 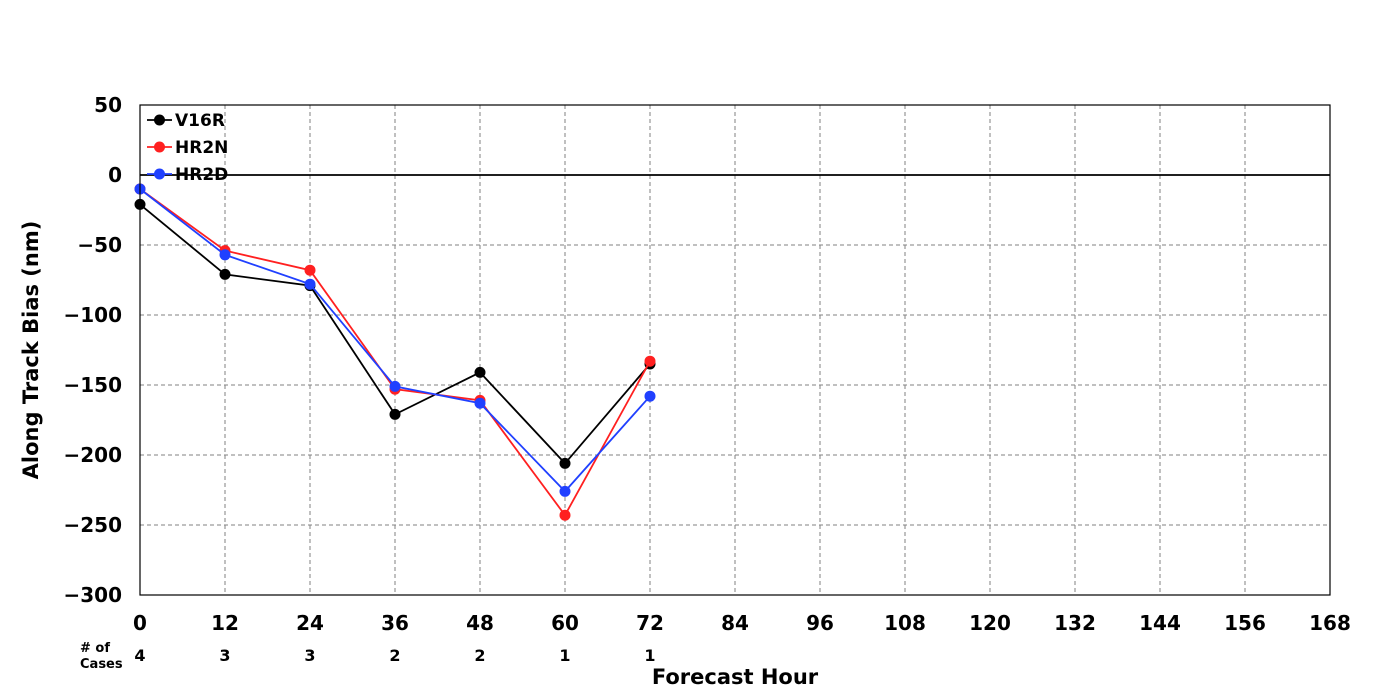 What do you see at coordinates (650, 623) in the screenshot?
I see `x-tick-label: 72` at bounding box center [650, 623].